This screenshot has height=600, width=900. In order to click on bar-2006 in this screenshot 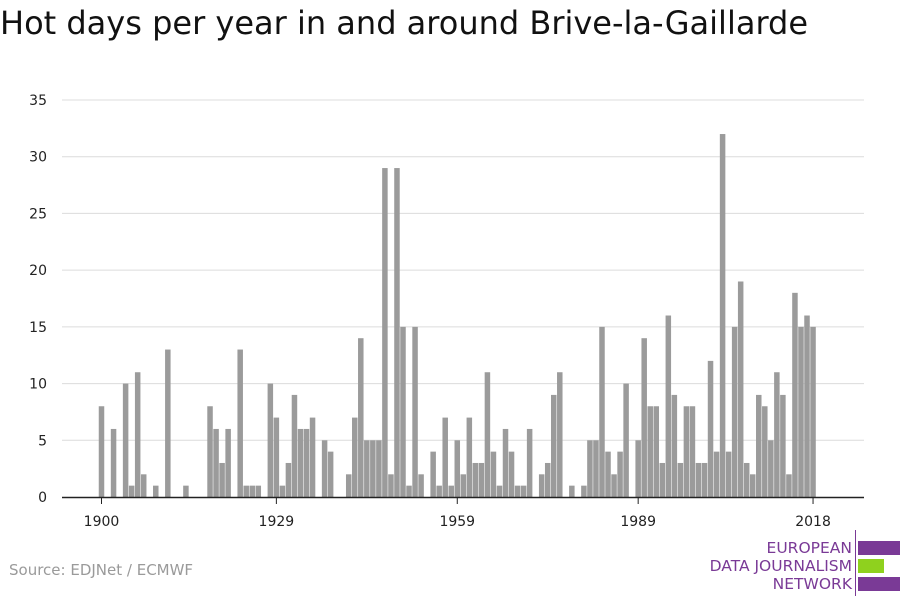, I will do `click(740, 389)`.